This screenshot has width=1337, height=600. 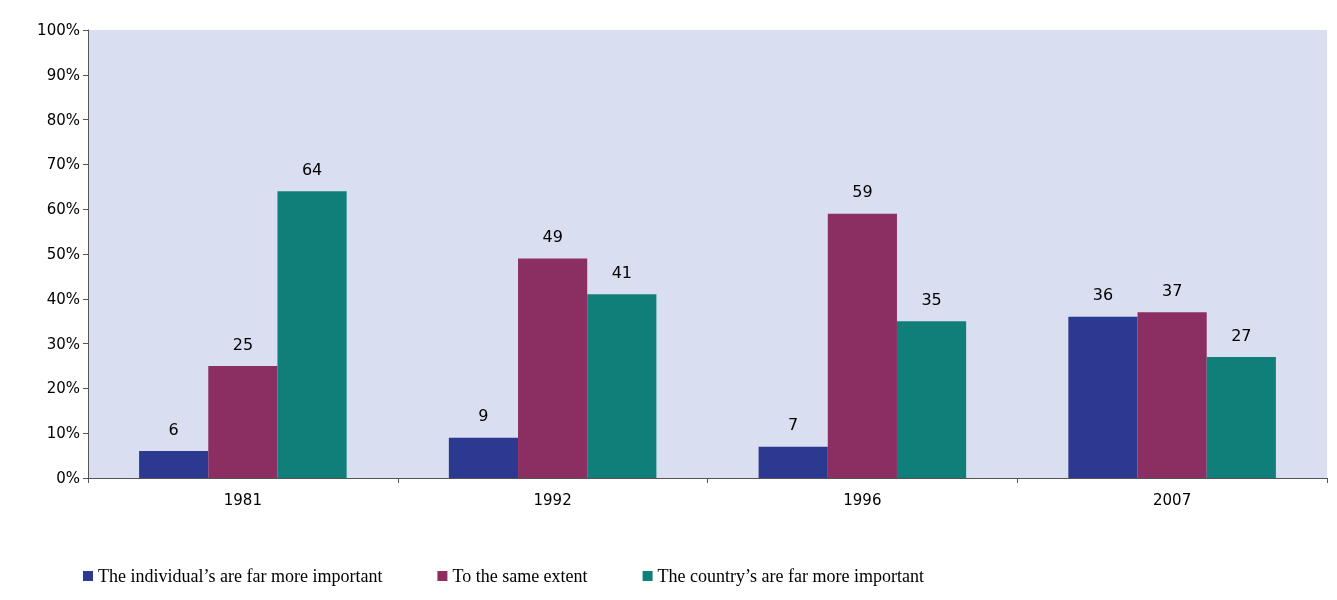 I want to click on y-tick-label: 20%, so click(x=63, y=388).